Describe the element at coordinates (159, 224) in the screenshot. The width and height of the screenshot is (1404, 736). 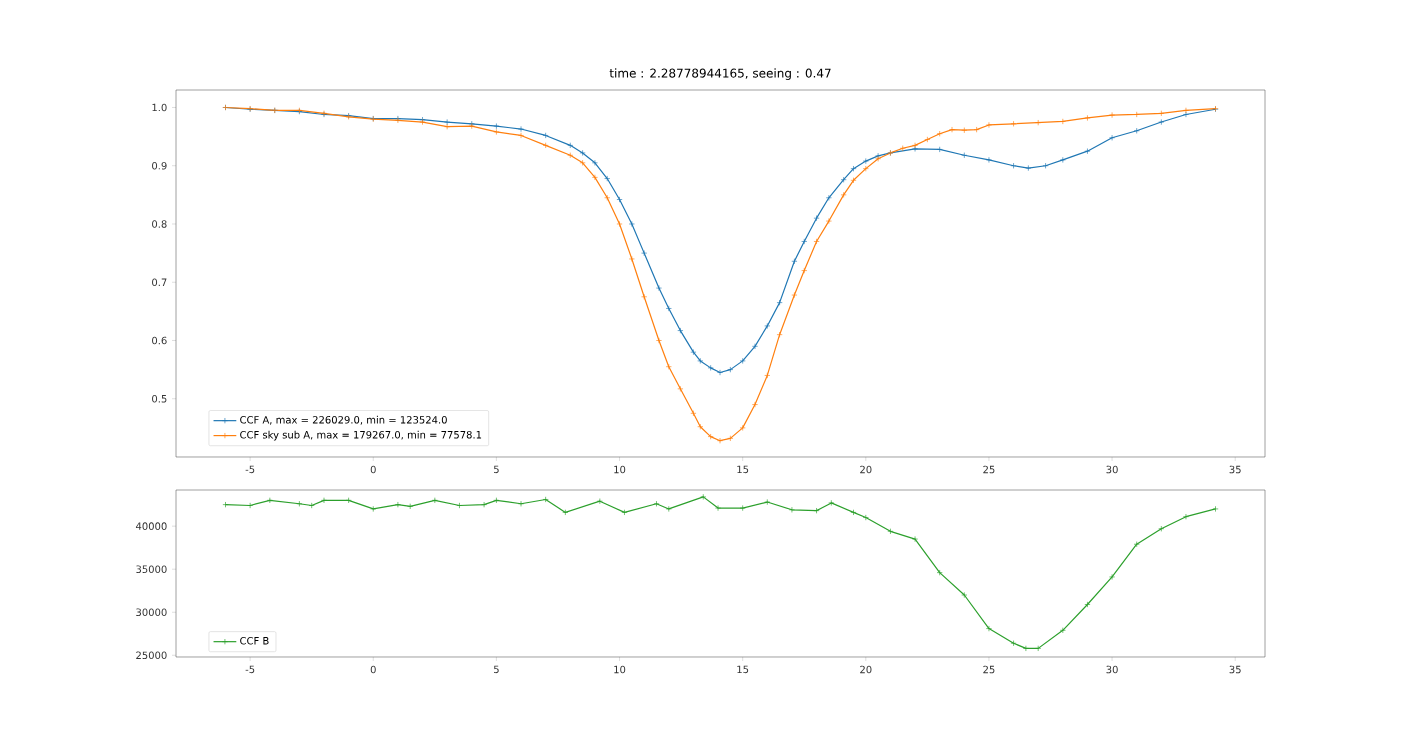
I see `y-tick-label: 0.8` at that location.